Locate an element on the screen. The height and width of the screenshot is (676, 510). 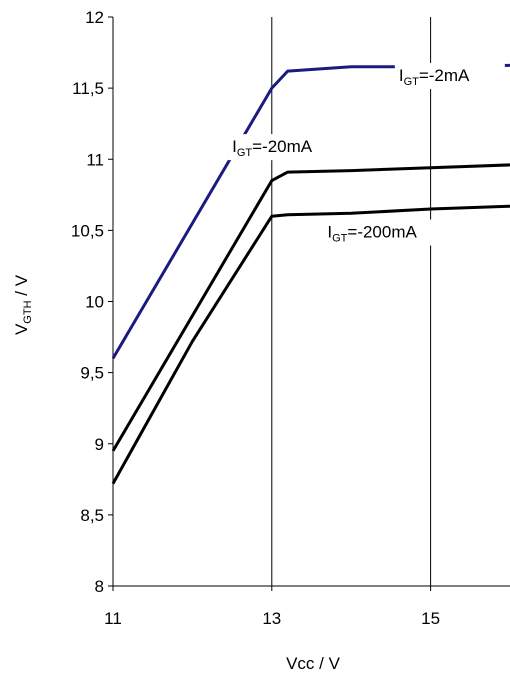
y-tick-label: 10 is located at coordinates (94, 302).